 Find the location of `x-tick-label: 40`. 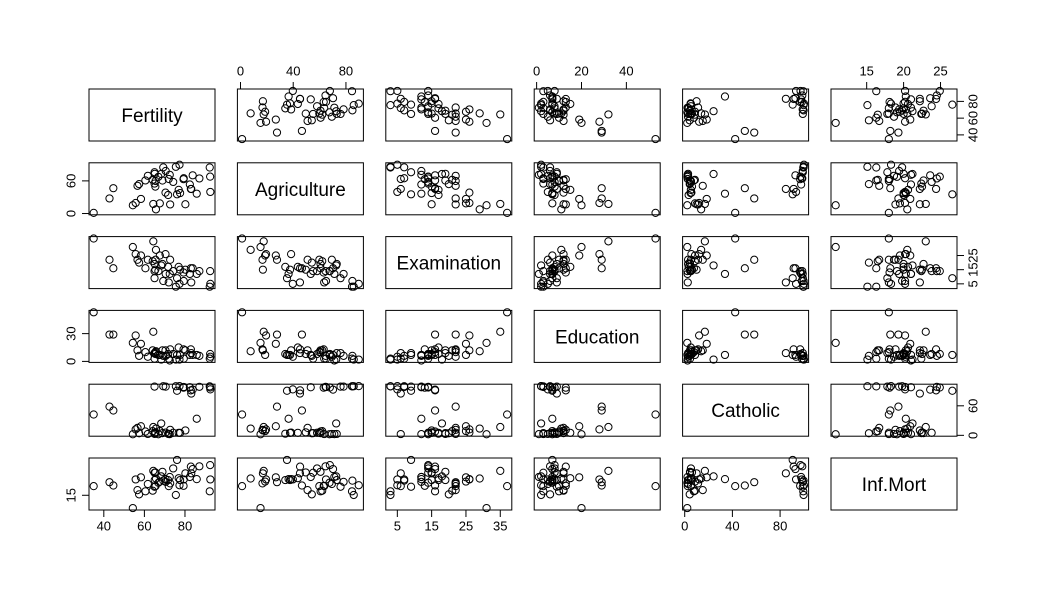

x-tick-label: 40 is located at coordinates (104, 525).